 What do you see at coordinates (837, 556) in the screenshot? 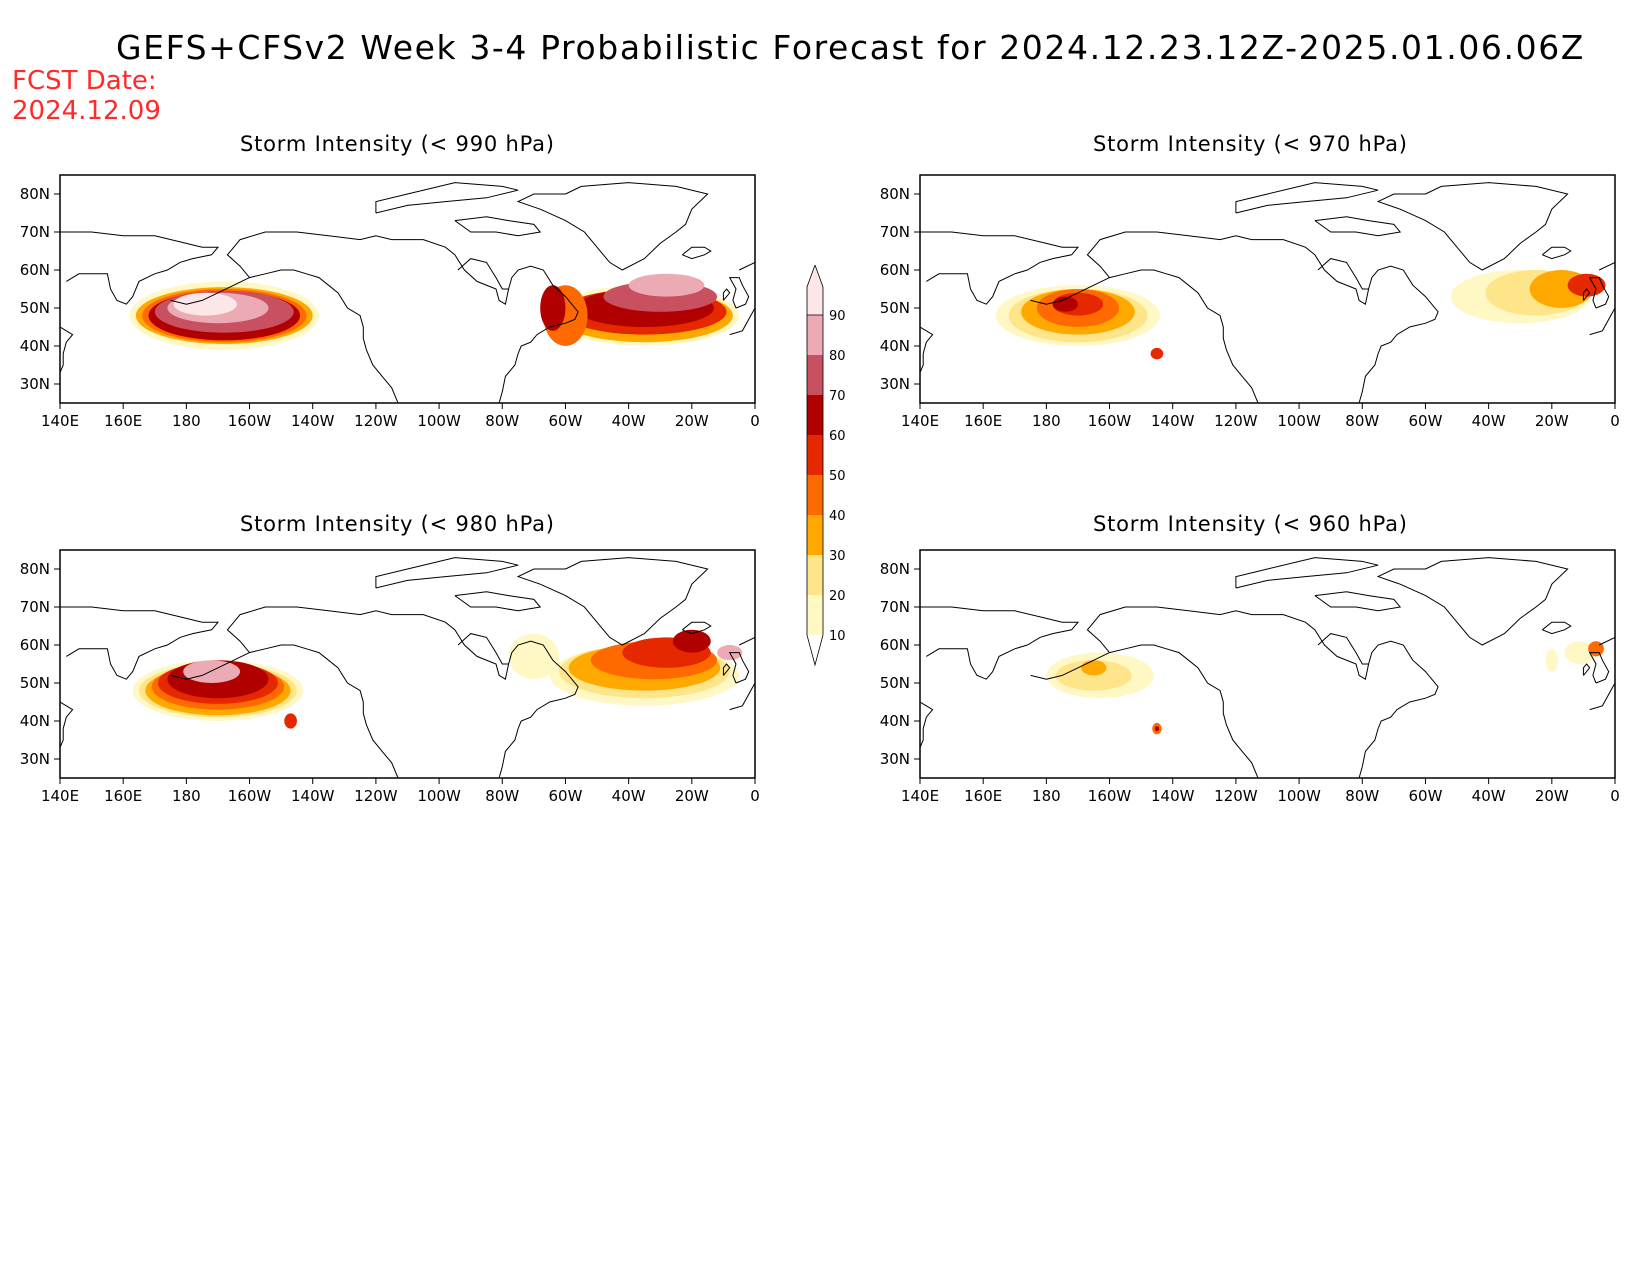
I see `colorbar-label: 30` at bounding box center [837, 556].